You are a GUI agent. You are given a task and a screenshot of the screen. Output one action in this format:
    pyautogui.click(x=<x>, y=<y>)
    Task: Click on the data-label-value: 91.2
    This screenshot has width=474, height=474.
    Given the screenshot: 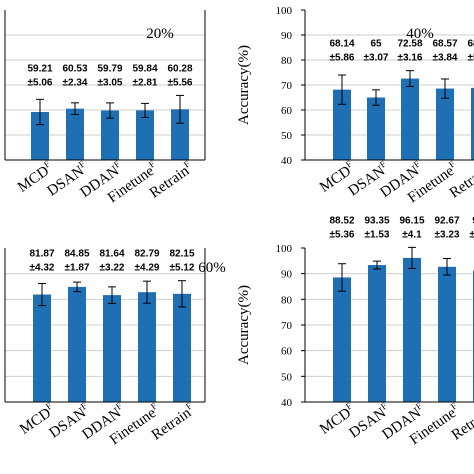 What is the action you would take?
    pyautogui.click(x=473, y=220)
    